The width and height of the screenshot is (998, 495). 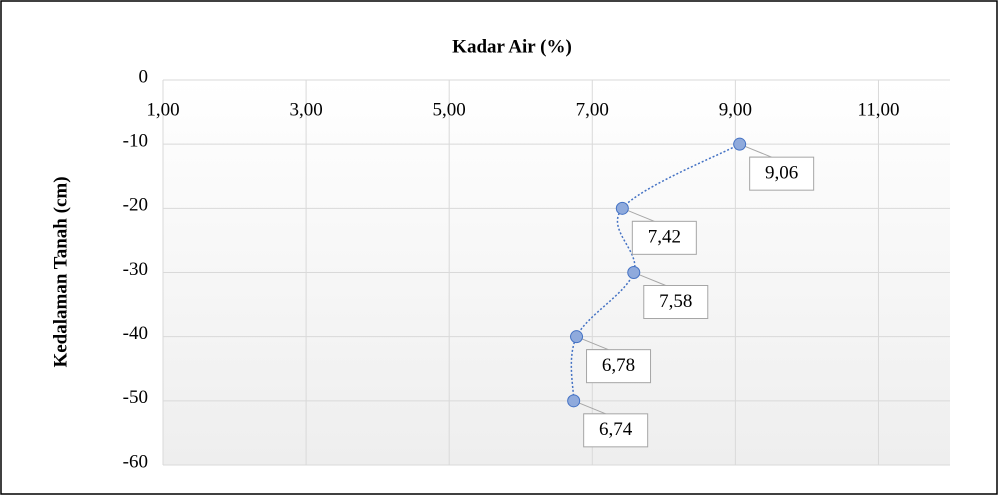 I want to click on data-label: 7,58, so click(x=675, y=301).